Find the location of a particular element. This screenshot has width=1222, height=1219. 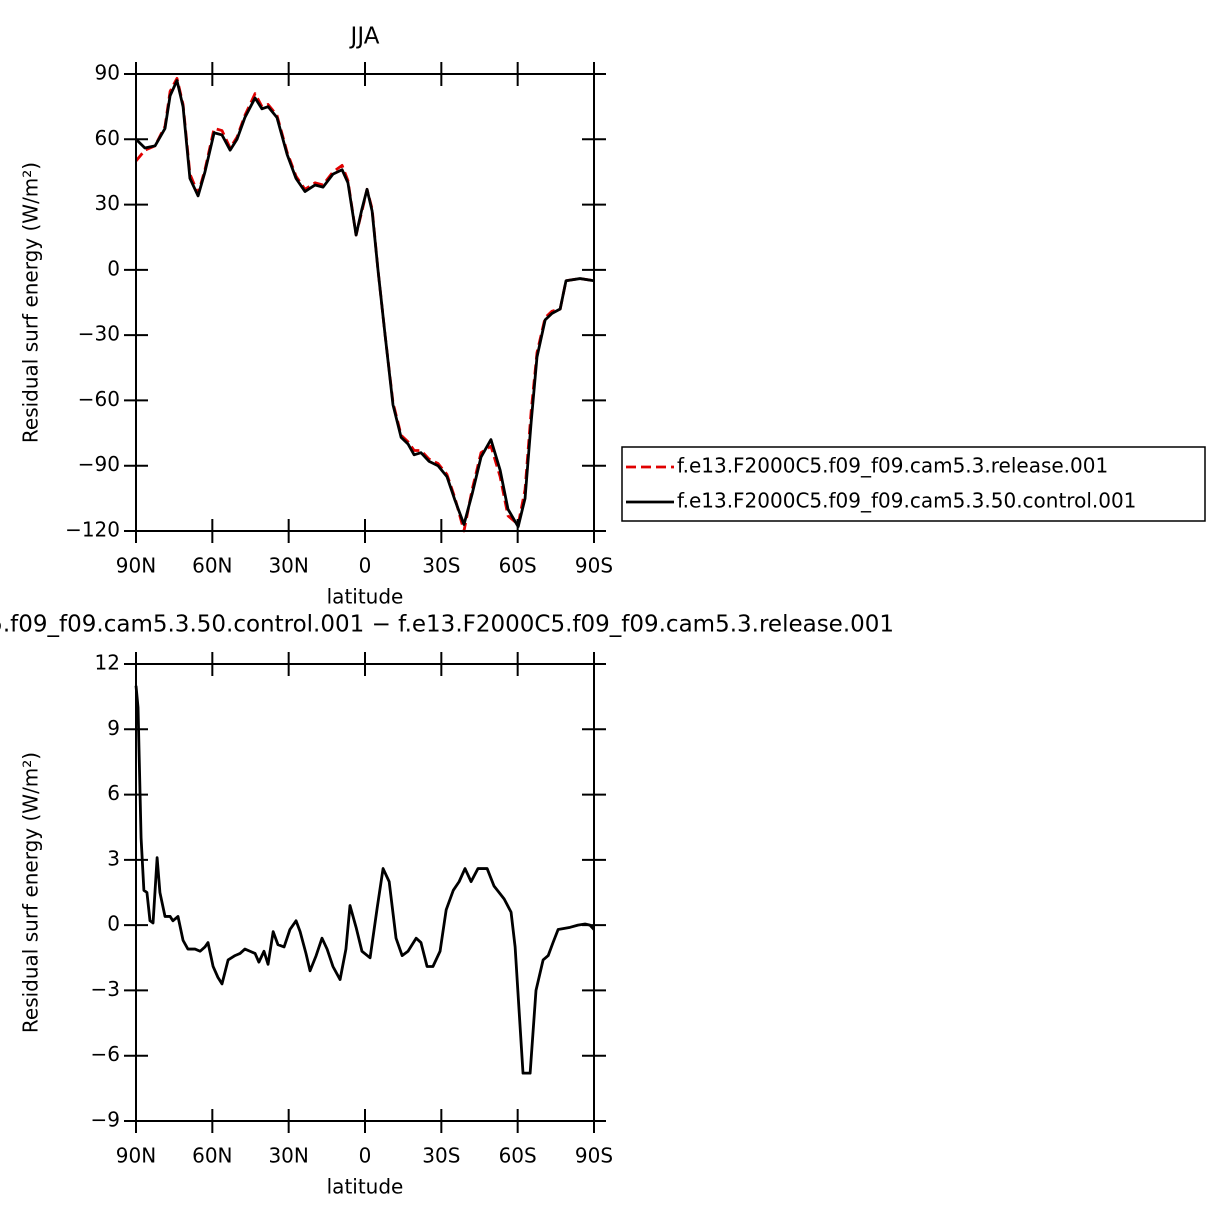

y-tick-label: −60 is located at coordinates (99, 399).